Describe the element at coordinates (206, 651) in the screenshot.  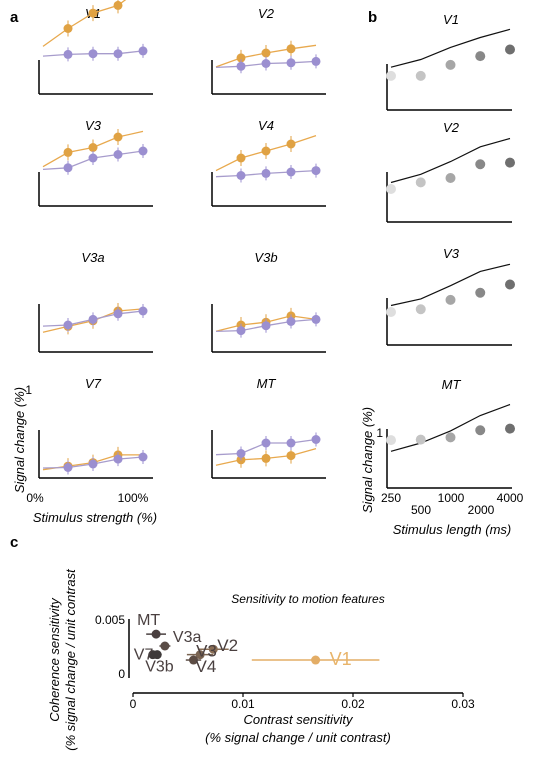
I see `sensitivity-label: V3` at that location.